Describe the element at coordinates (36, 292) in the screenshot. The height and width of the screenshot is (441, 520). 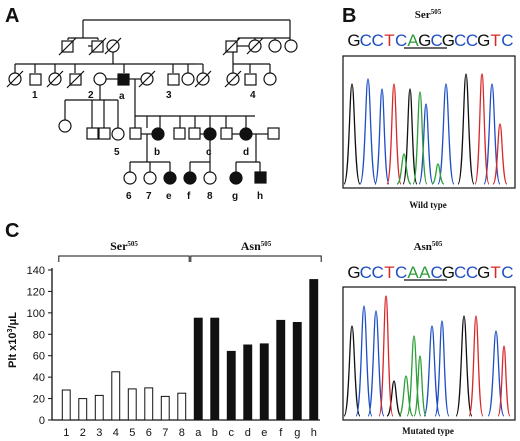
I see `y-tick-label: 120` at that location.